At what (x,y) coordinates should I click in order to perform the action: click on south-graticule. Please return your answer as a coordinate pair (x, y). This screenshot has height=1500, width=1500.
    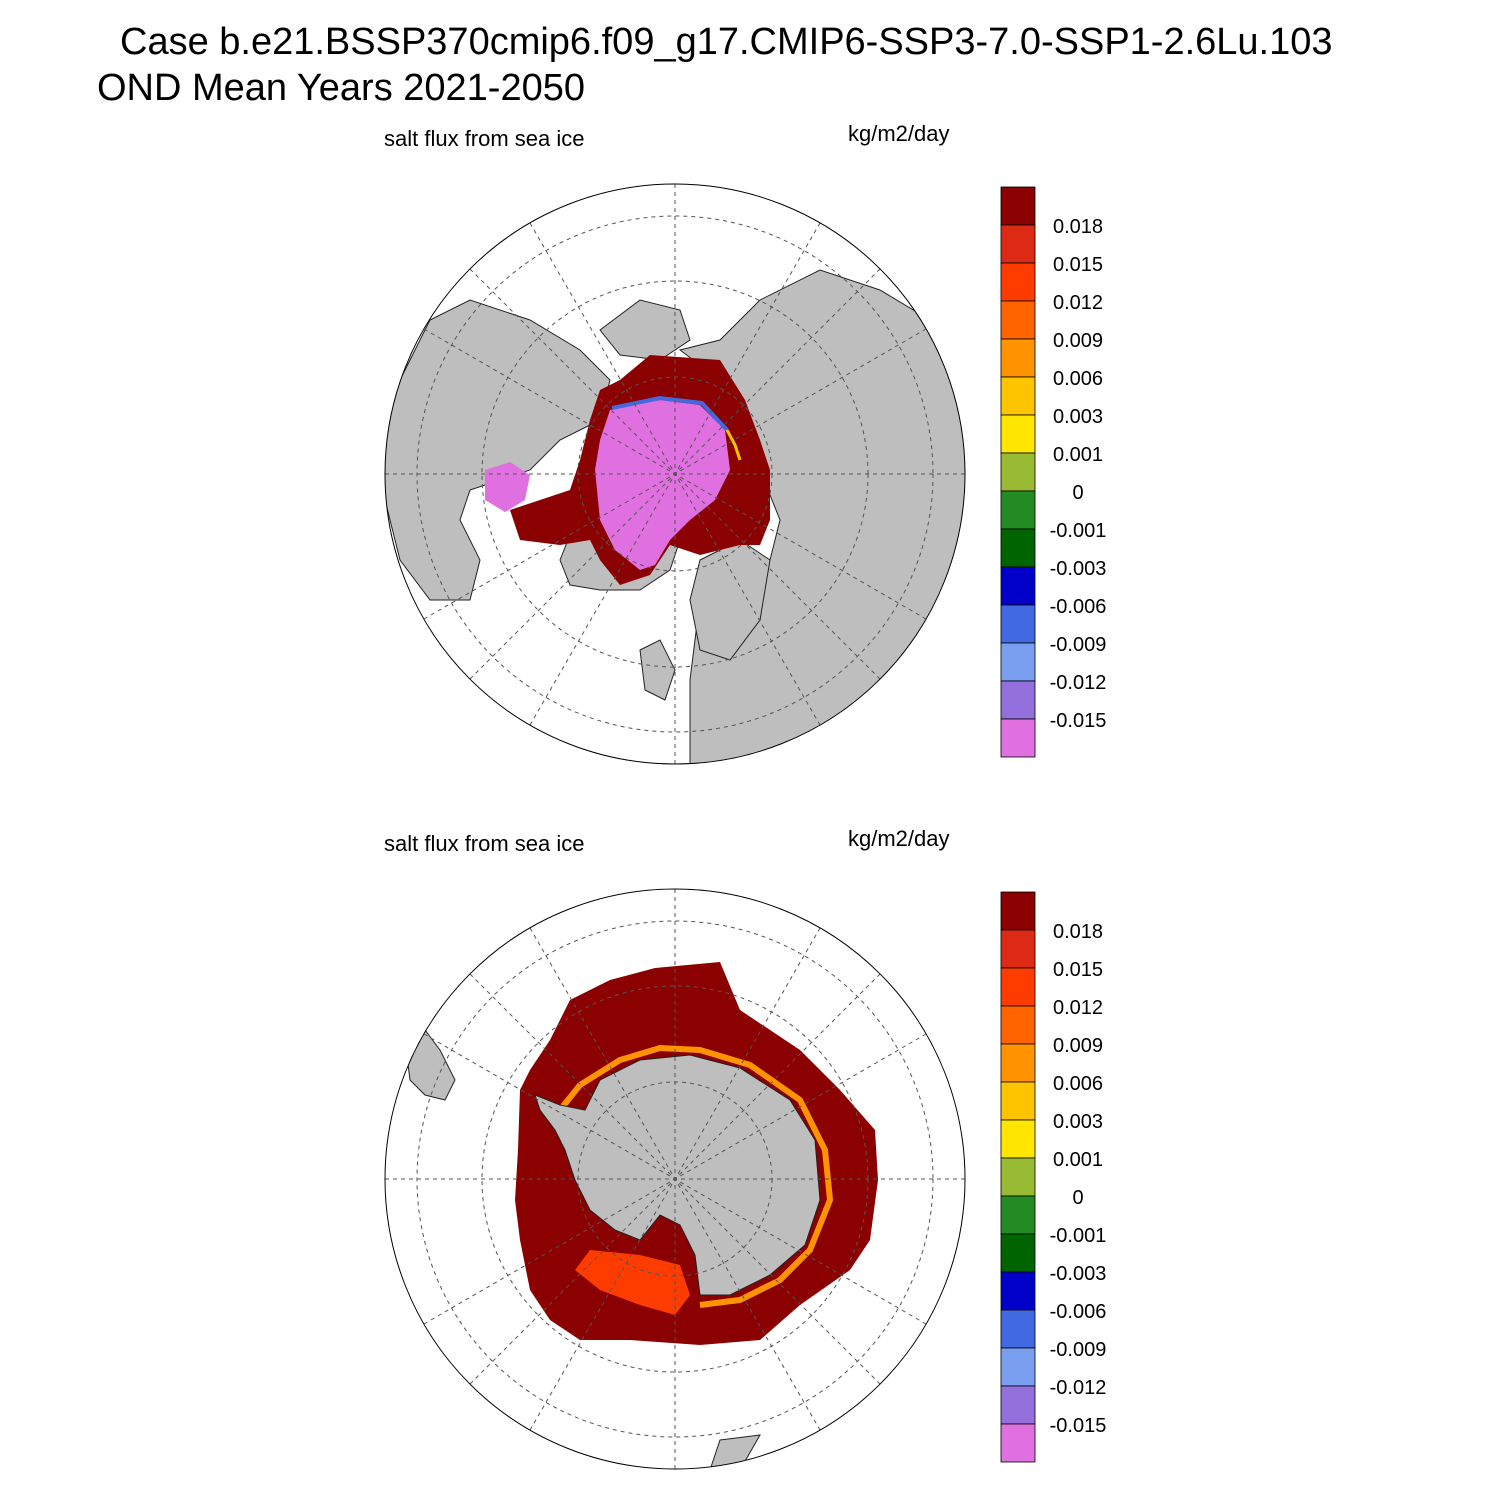
    Looking at the image, I should click on (675, 1179).